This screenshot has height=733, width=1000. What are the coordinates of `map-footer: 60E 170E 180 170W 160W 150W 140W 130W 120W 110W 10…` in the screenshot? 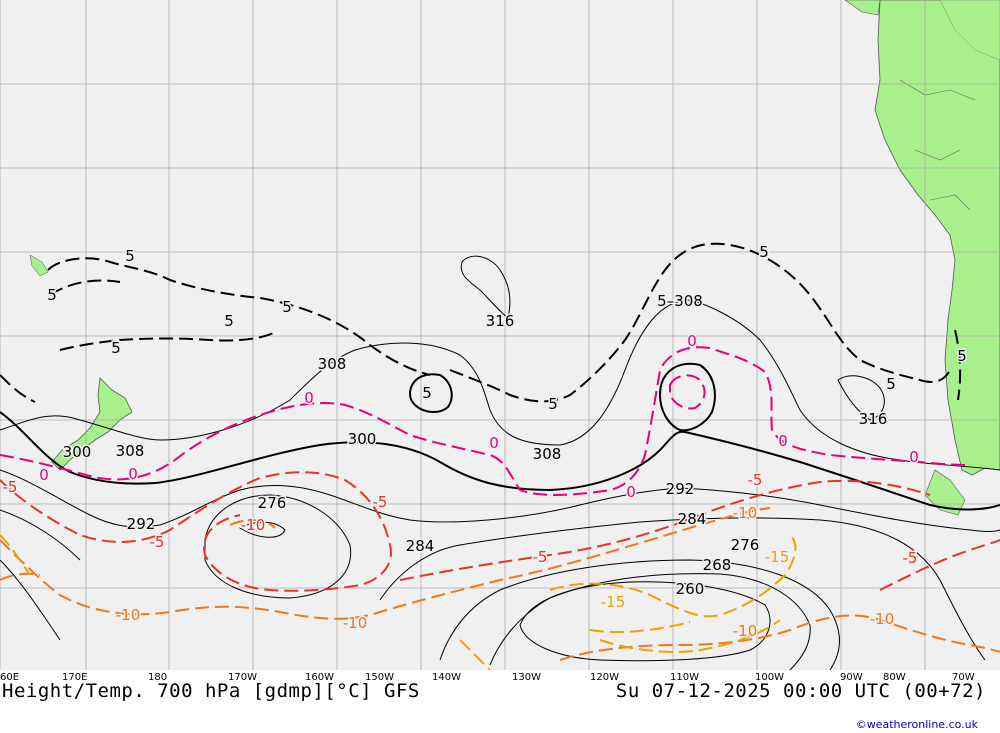 It's located at (500, 701).